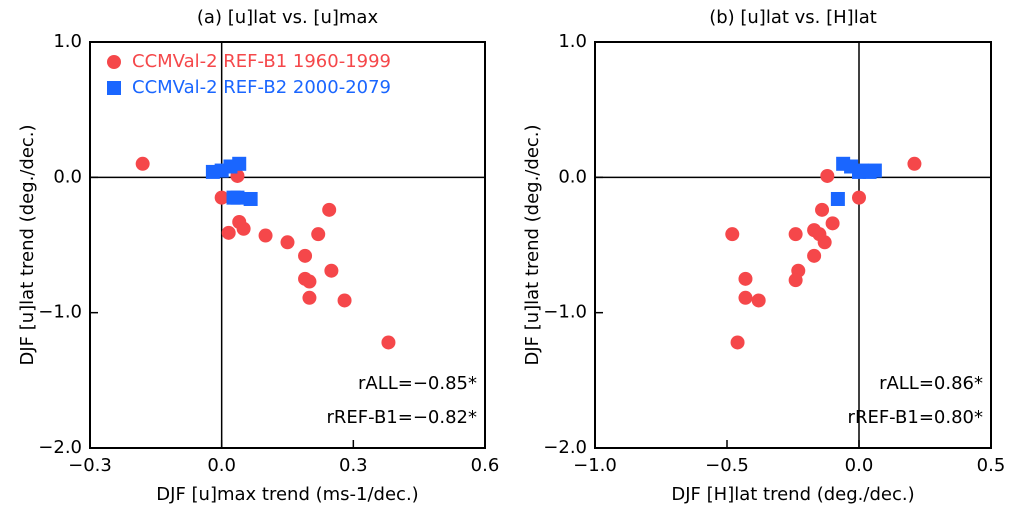 Image resolution: width=1011 pixels, height=516 pixels. I want to click on x-tick-label: 0.5, so click(991, 465).